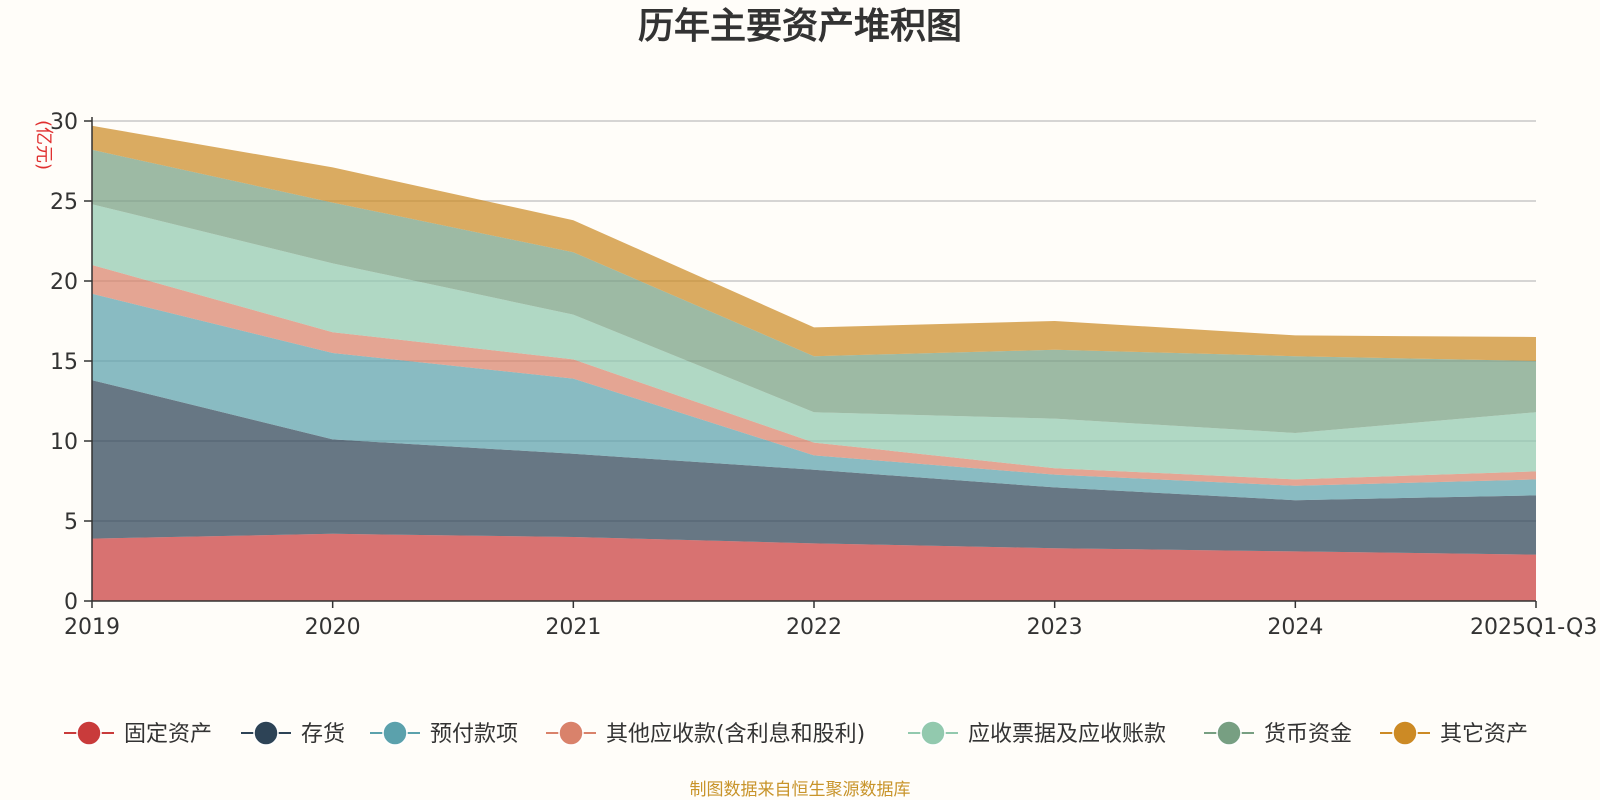  I want to click on legend-item-1: 存货, so click(293, 733).